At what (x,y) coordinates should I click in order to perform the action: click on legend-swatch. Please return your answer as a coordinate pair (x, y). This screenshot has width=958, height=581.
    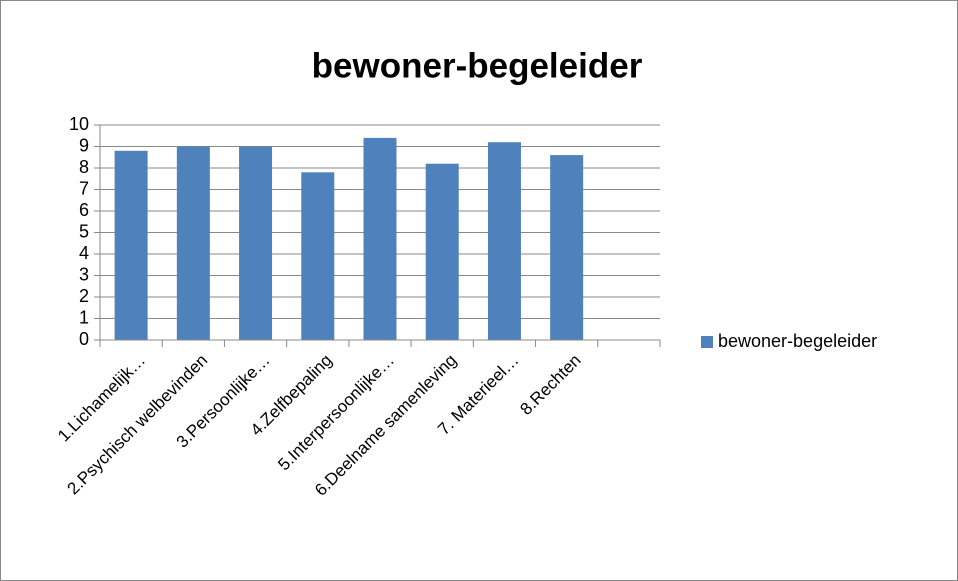
    Looking at the image, I should click on (707, 342).